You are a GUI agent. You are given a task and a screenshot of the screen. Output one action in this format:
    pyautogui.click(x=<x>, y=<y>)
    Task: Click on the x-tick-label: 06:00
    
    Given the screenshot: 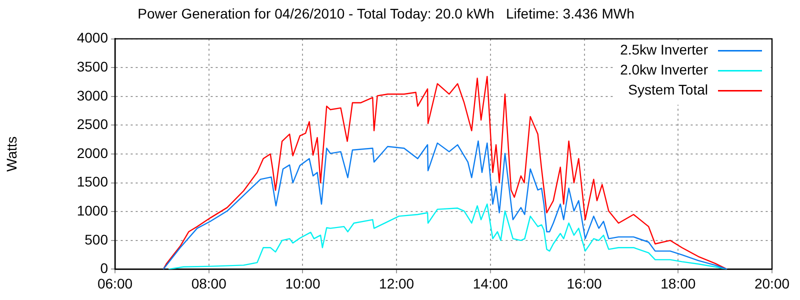 What is the action you would take?
    pyautogui.click(x=115, y=283)
    